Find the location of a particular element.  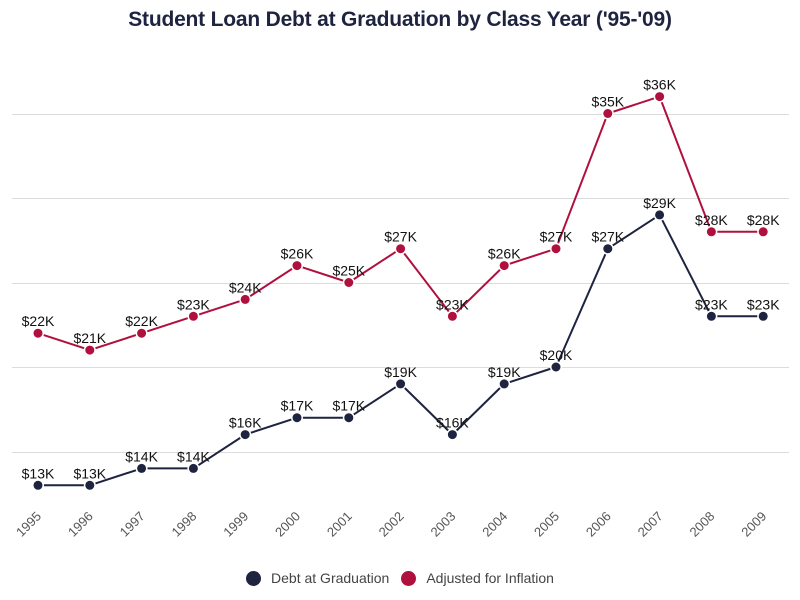

x-tick-label: 2007 is located at coordinates (650, 524).